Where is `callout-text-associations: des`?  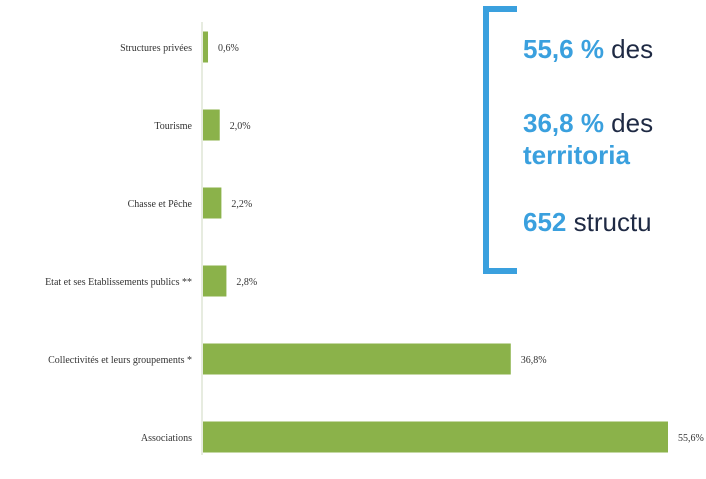 callout-text-associations: des is located at coordinates (628, 49).